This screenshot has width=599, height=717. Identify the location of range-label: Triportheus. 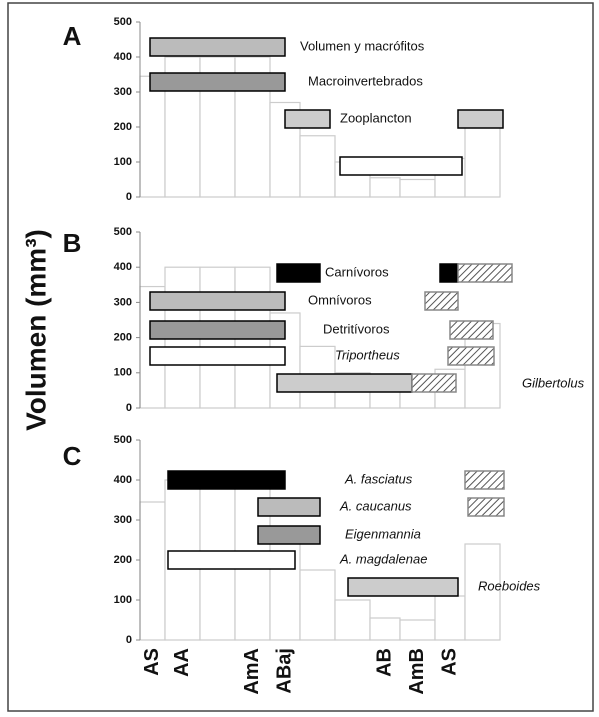
(367, 354).